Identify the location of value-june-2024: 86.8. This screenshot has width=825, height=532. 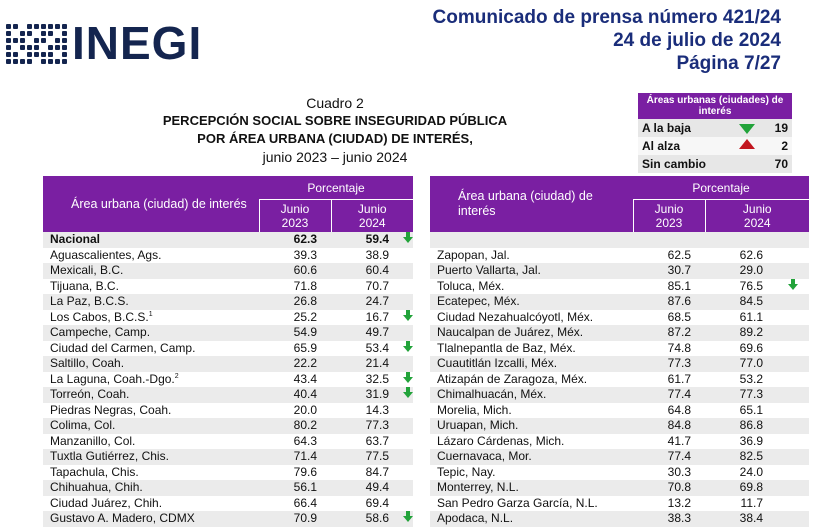
(741, 426).